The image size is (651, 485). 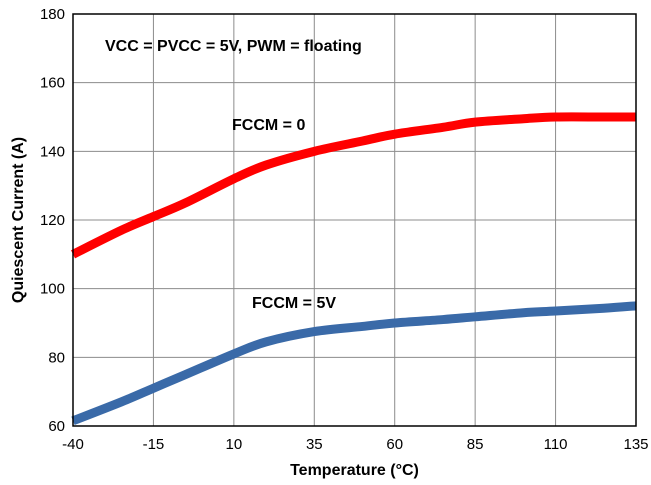 What do you see at coordinates (635, 444) in the screenshot?
I see `x-tick-label: 135` at bounding box center [635, 444].